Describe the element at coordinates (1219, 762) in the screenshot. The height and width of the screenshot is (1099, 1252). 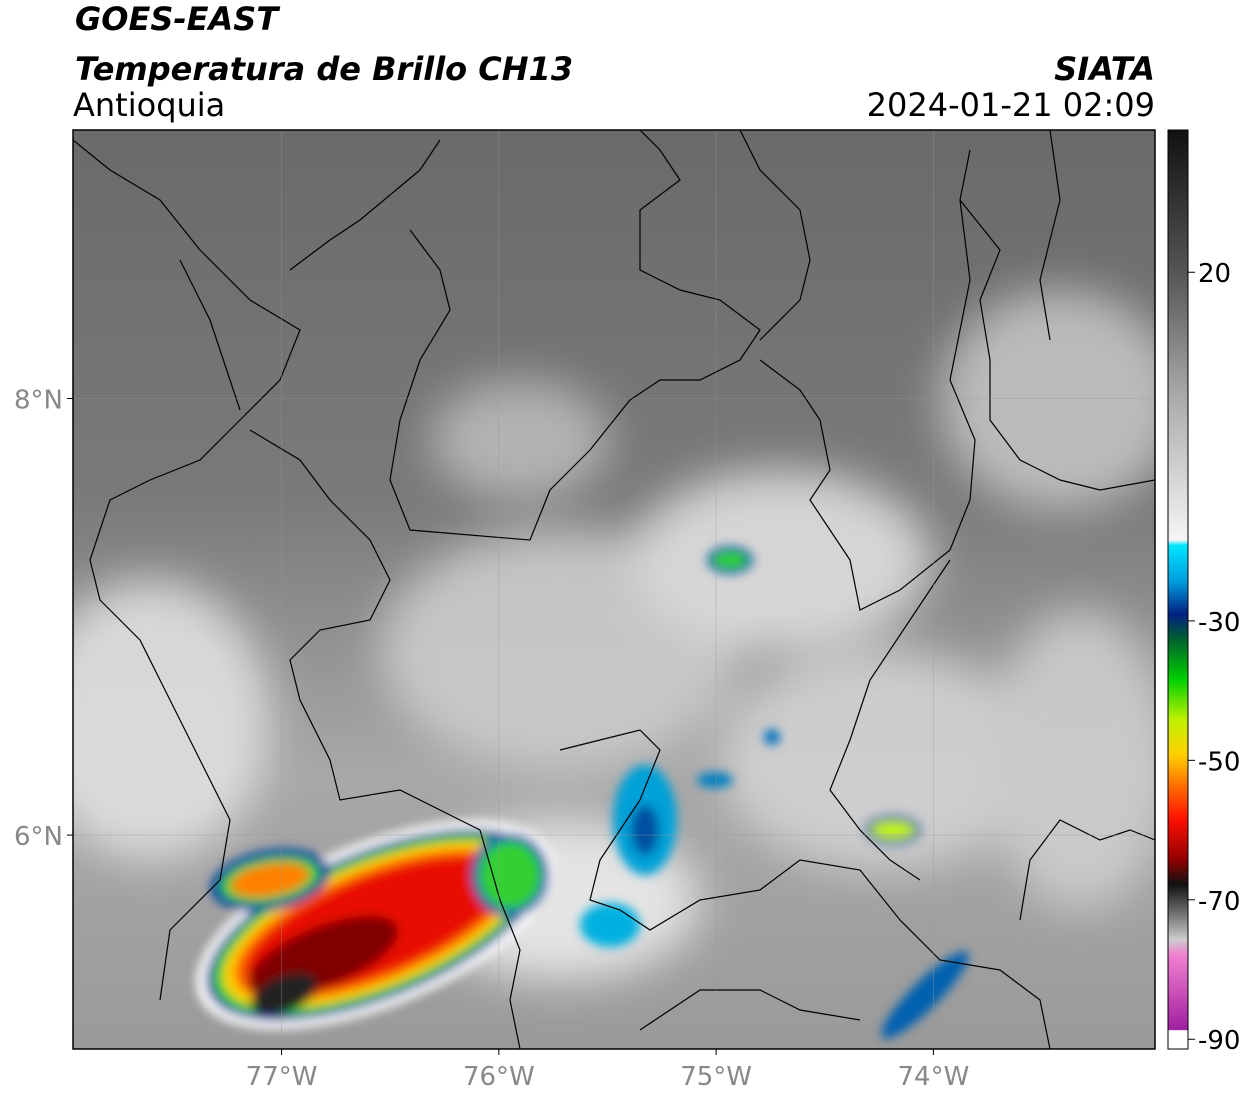
I see `colorbar-tick-label: -50` at that location.